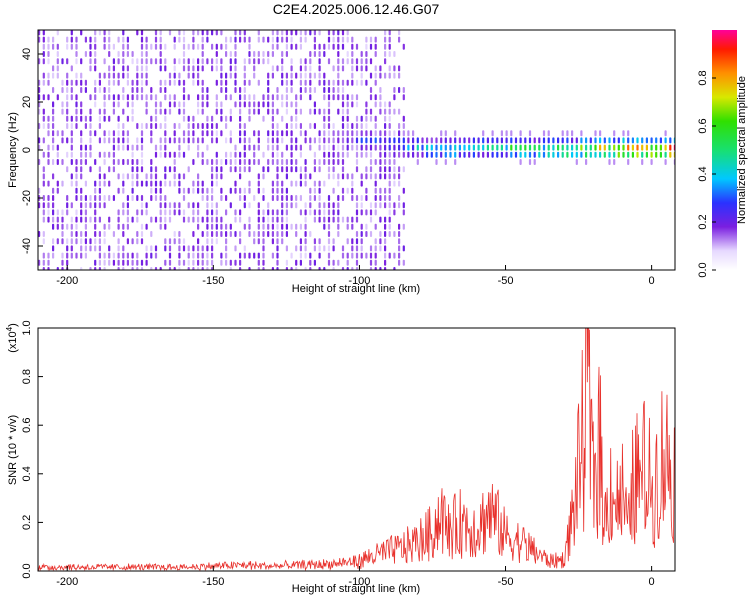 Image resolution: width=750 pixels, height=600 pixels. What do you see at coordinates (13, 150) in the screenshot?
I see `spectrogram-y-label: Frequency (Hz)` at bounding box center [13, 150].